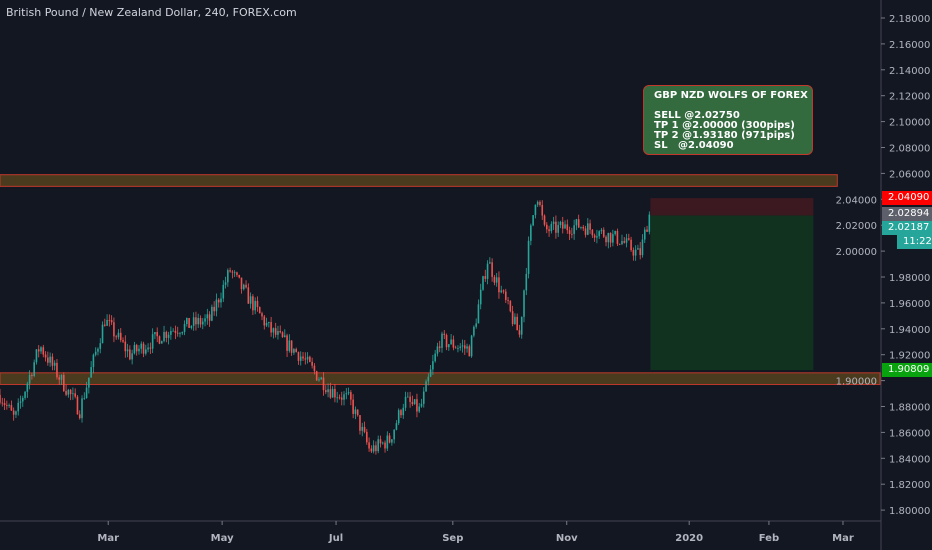 The height and width of the screenshot is (550, 932). What do you see at coordinates (909, 174) in the screenshot?
I see `y-tick-label: 2.06000` at bounding box center [909, 174].